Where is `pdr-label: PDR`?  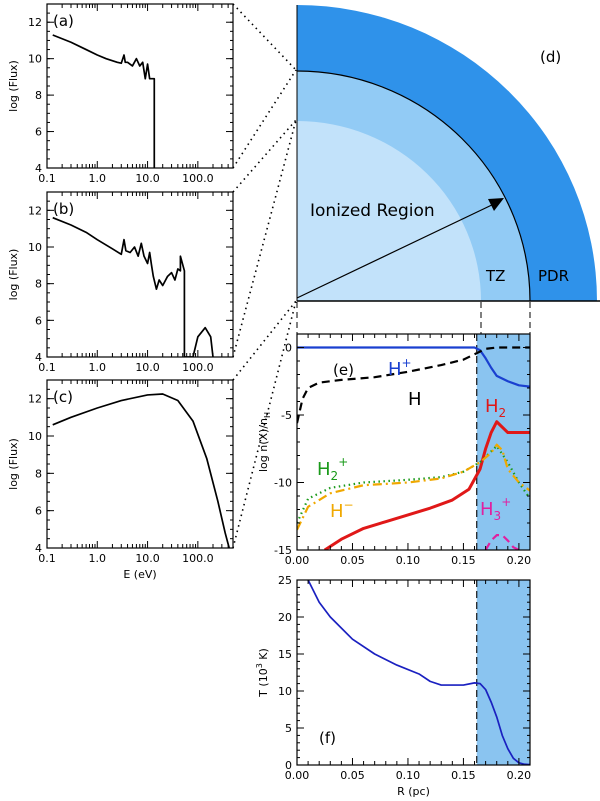
pdr-label: PDR is located at coordinates (553, 276).